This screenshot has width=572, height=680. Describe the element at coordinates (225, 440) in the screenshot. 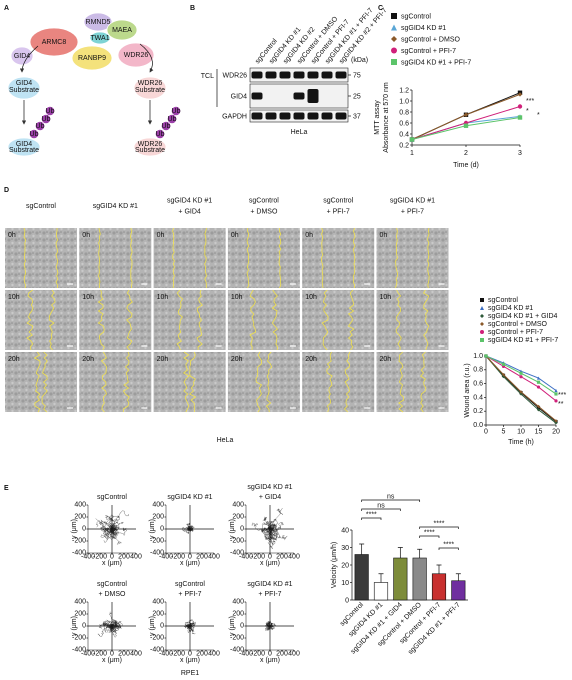

I see `cell-line-label: HeLa` at that location.